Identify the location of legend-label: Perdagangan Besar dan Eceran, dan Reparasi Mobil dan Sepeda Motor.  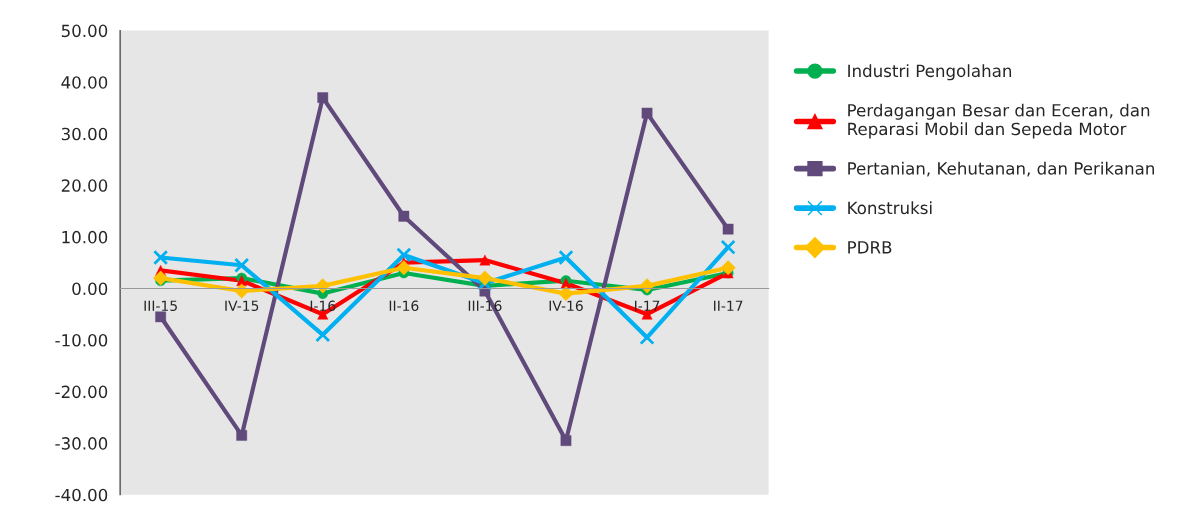
(999, 121).